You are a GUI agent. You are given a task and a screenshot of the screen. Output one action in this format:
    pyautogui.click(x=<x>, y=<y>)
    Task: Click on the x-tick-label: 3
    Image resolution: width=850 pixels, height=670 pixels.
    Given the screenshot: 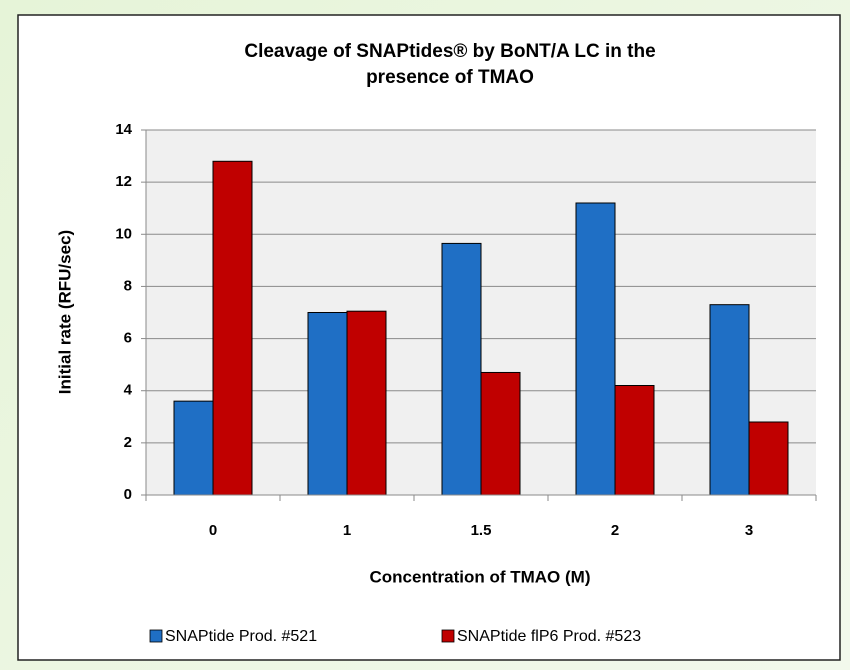 What is the action you would take?
    pyautogui.click(x=749, y=530)
    